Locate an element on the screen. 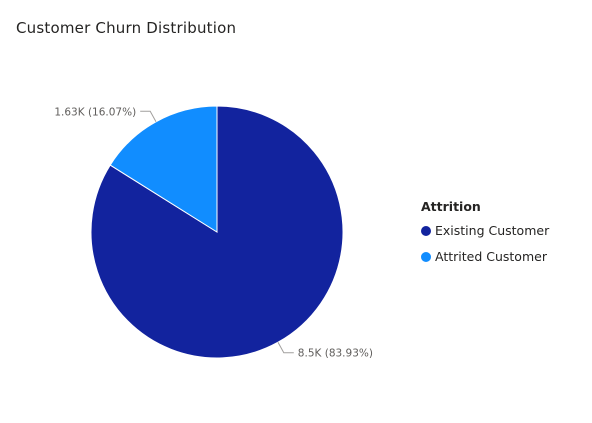  legend-title: Attrition is located at coordinates (451, 206).